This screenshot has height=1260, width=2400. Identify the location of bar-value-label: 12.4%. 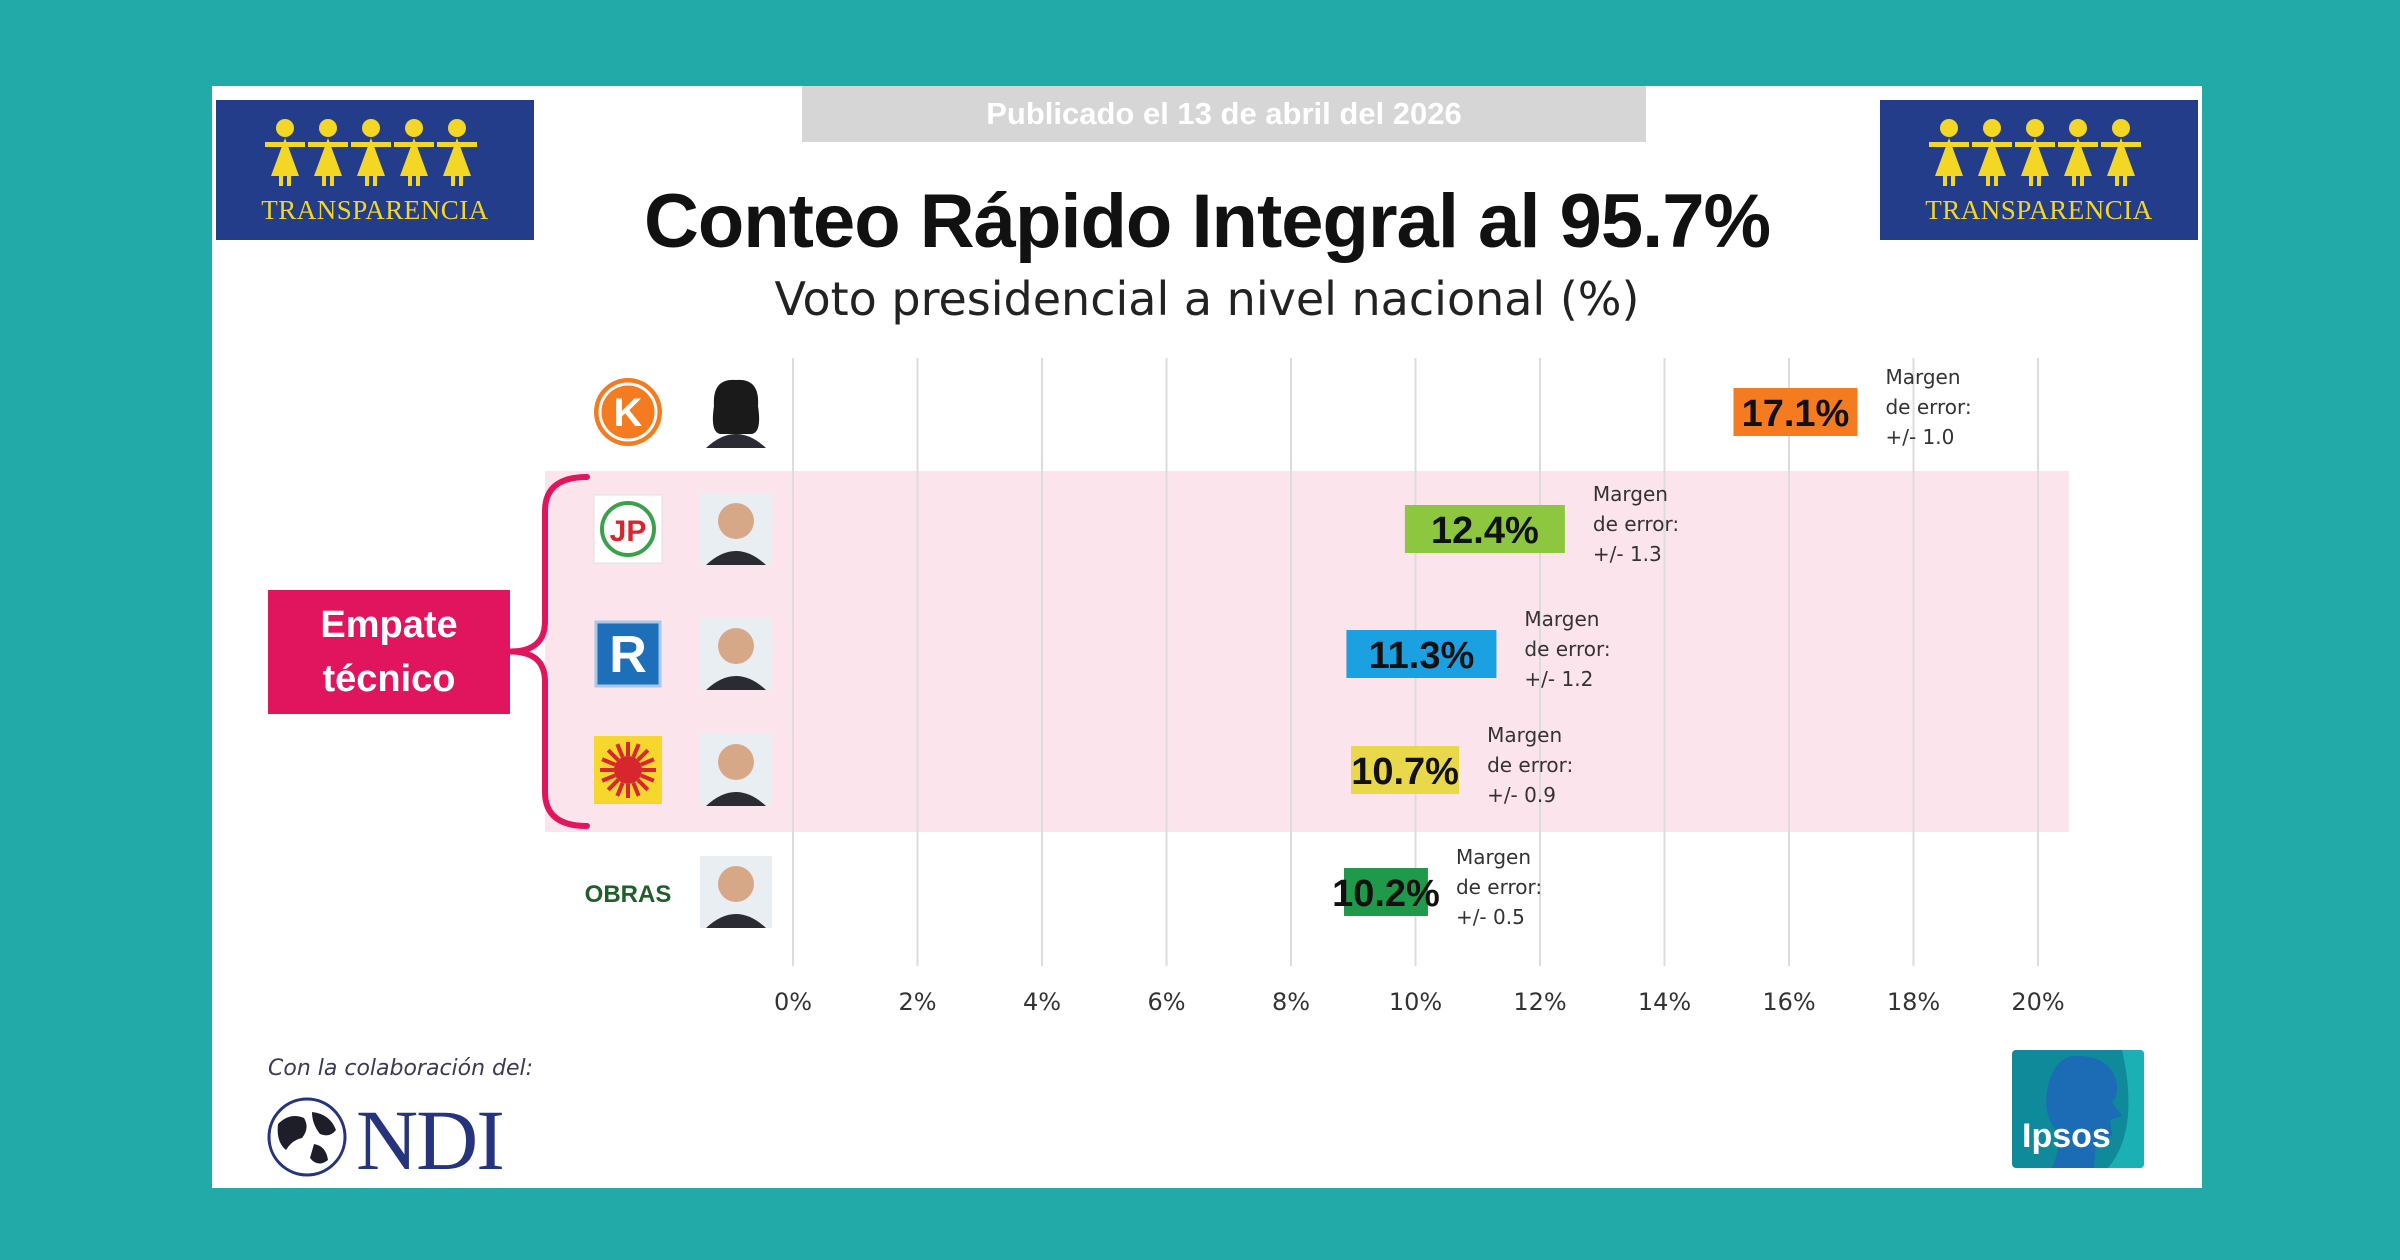
(1485, 531).